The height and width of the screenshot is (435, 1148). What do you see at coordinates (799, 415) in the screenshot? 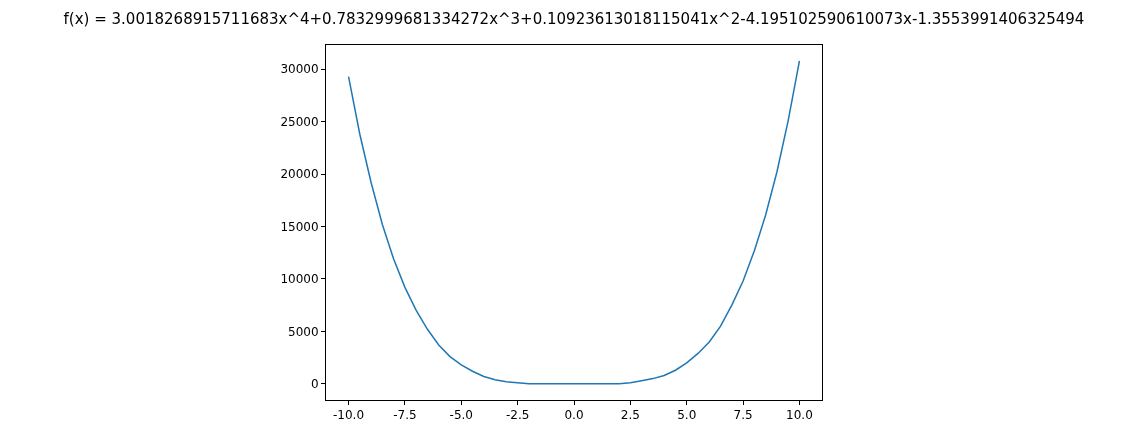
I see `x-tick-label: 10.0` at bounding box center [799, 415].